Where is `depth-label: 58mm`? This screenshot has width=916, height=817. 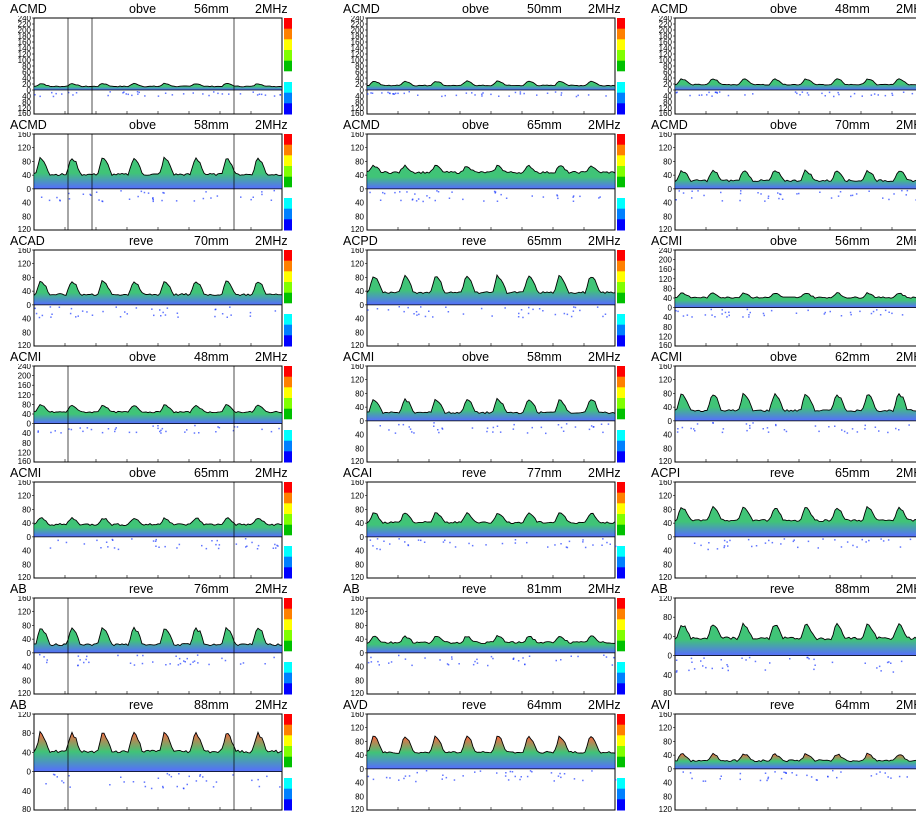 depth-label: 58mm is located at coordinates (211, 125).